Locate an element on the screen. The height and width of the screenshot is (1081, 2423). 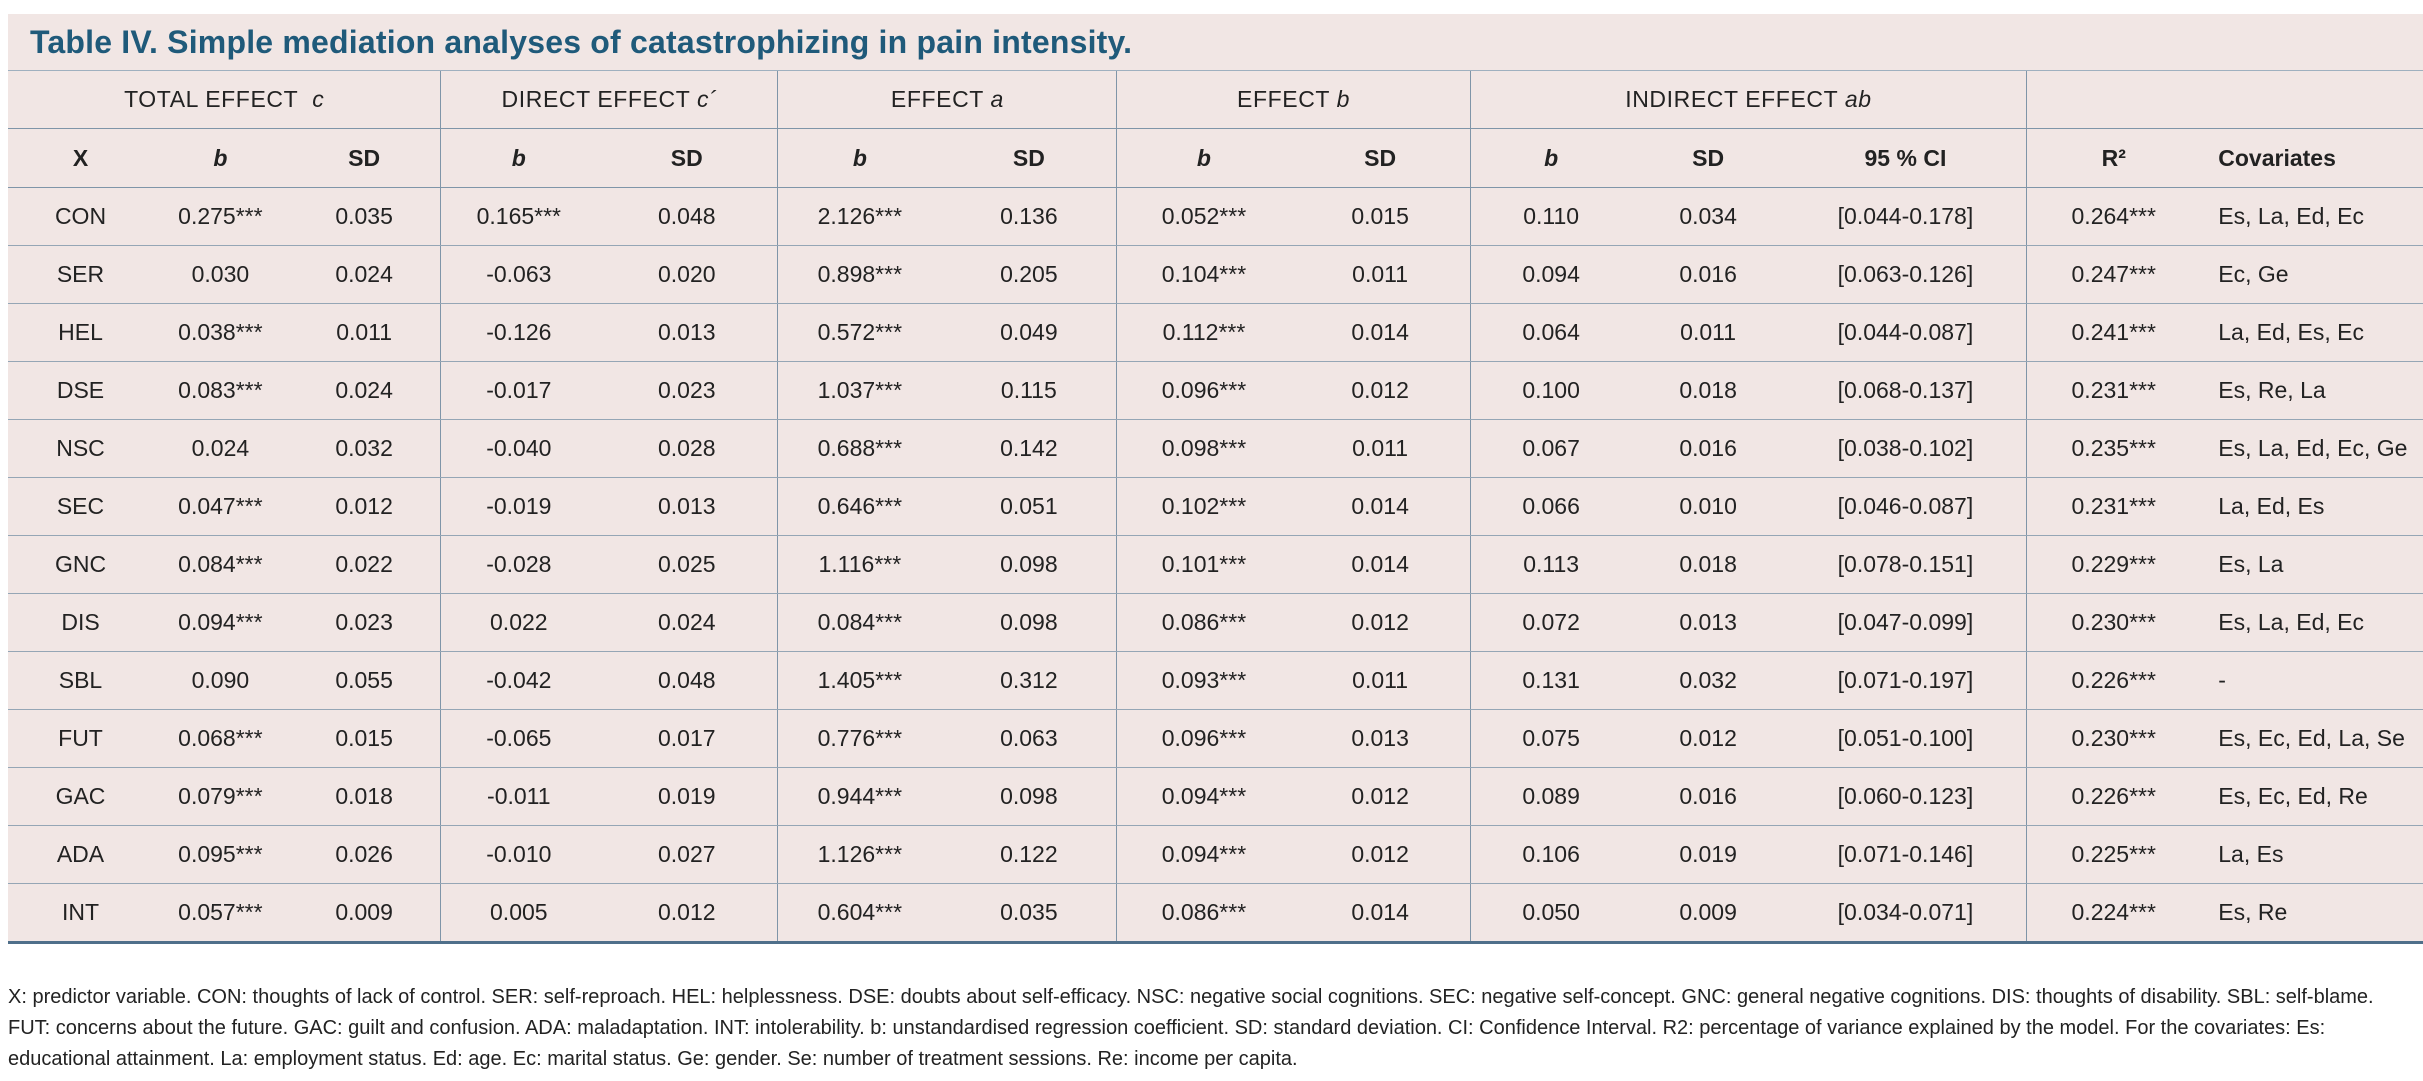
cell-direct-sd: 0.028 is located at coordinates (687, 448).